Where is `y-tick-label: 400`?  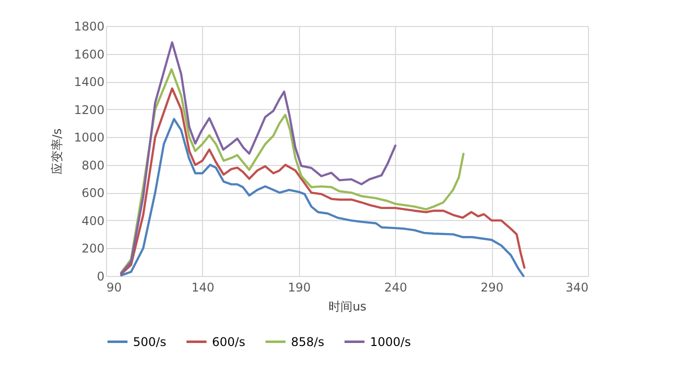 y-tick-label: 400 is located at coordinates (93, 221).